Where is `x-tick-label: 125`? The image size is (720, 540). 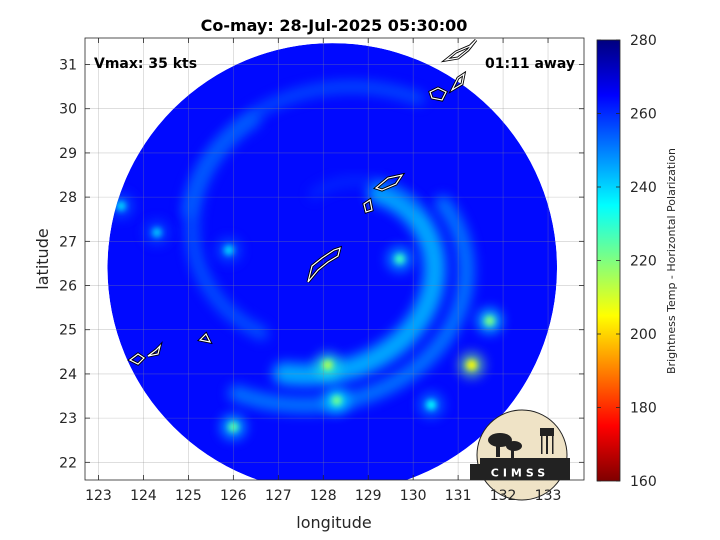
x-tick-label: 125 is located at coordinates (188, 496).